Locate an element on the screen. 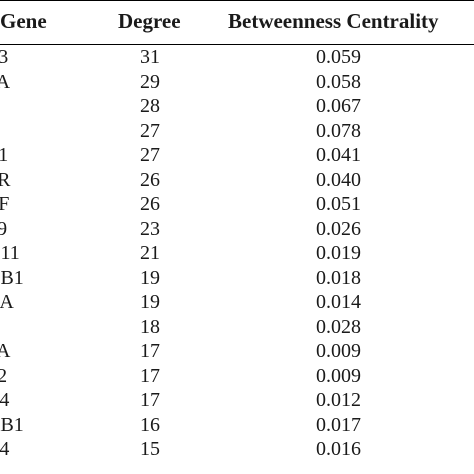  betweenness-cell: 0.028 is located at coordinates (338, 326).